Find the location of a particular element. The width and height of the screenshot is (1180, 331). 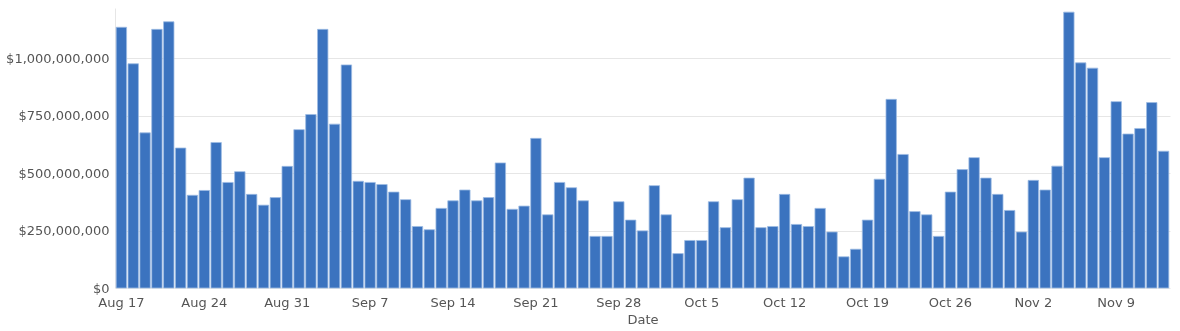

x-tick-label: Oct 19 is located at coordinates (867, 302).